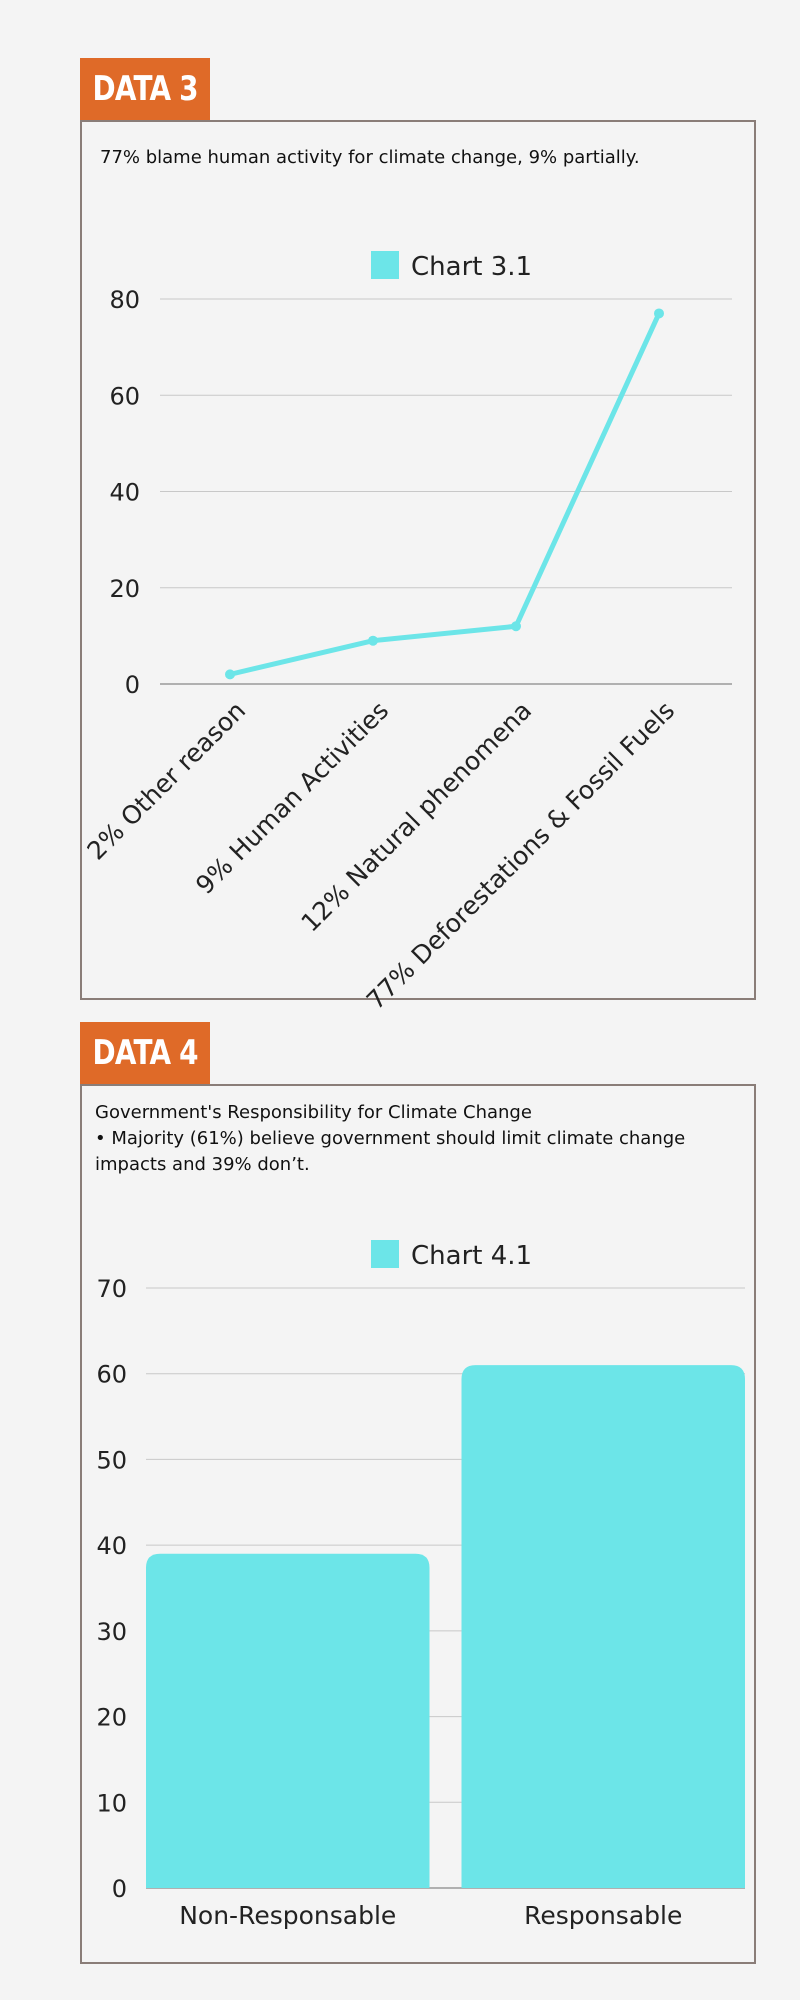 This screenshot has width=800, height=2000. What do you see at coordinates (111, 1289) in the screenshot?
I see `y-tick-label: 70` at bounding box center [111, 1289].